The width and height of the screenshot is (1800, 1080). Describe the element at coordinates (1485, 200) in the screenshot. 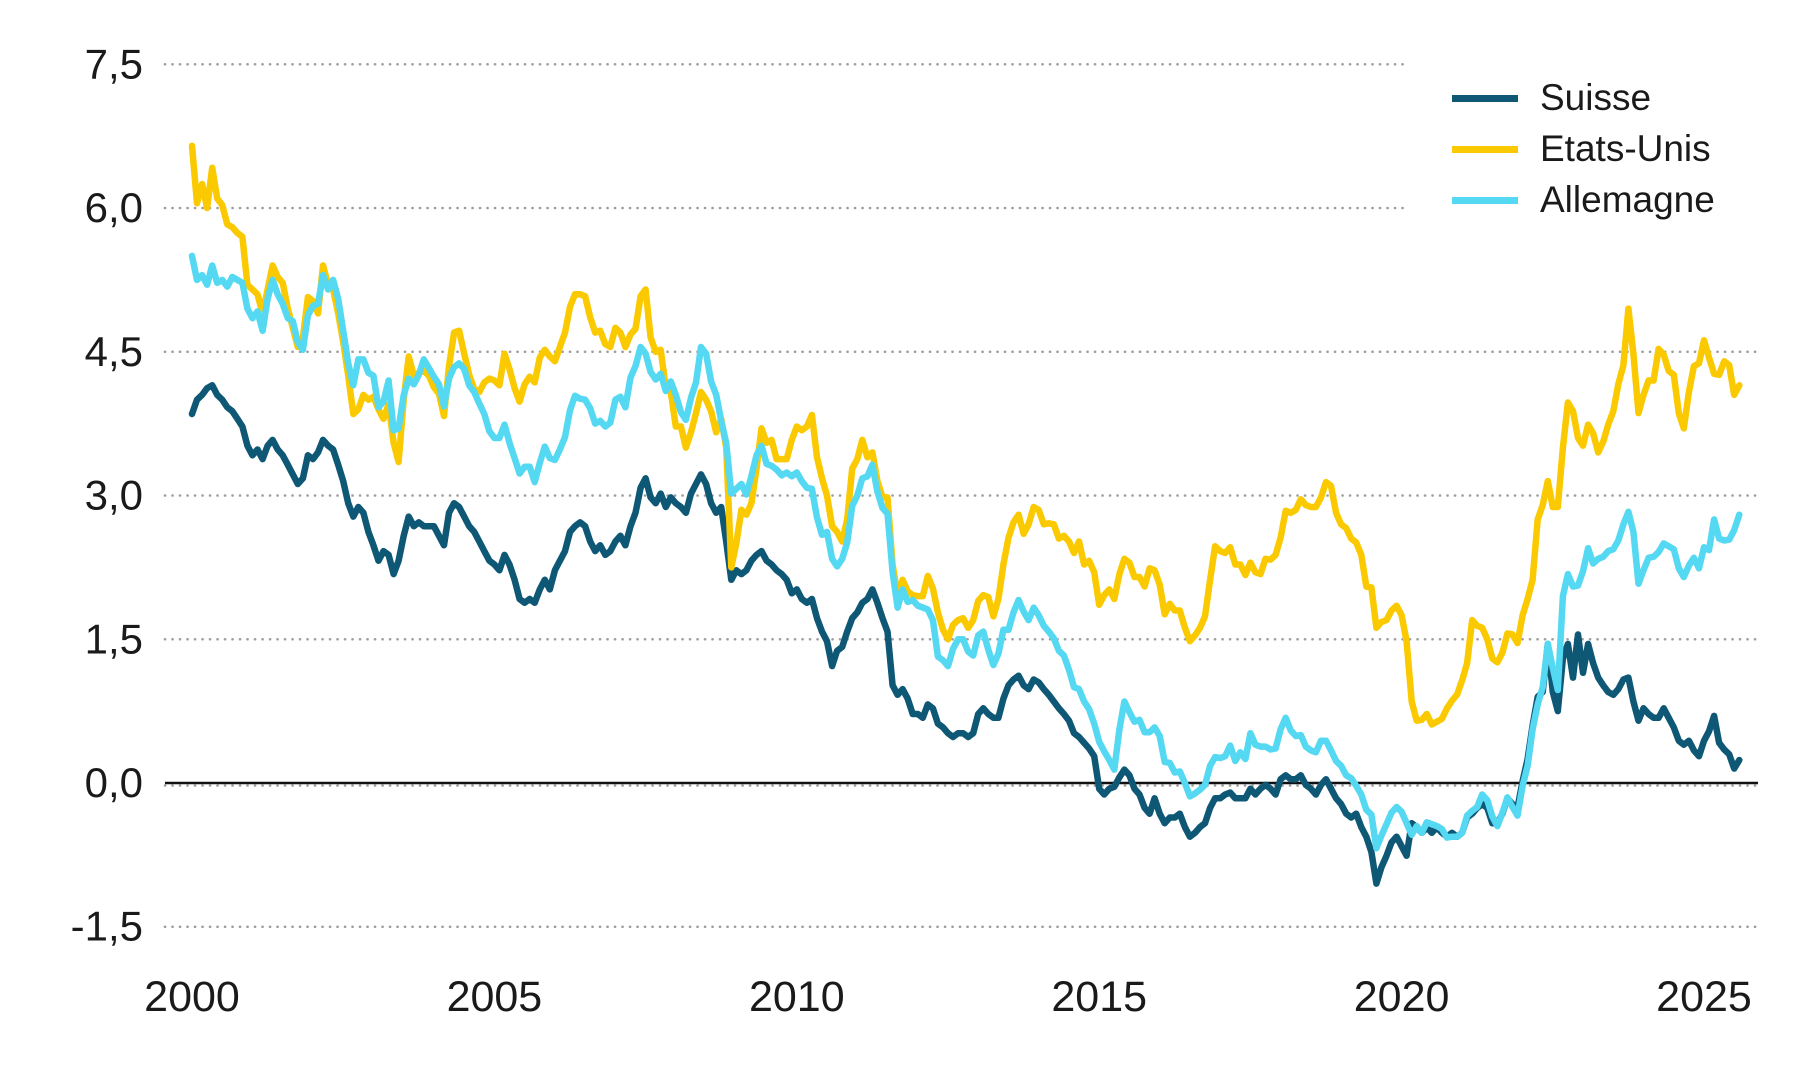

I see `legend-swatch-allemagne` at that location.